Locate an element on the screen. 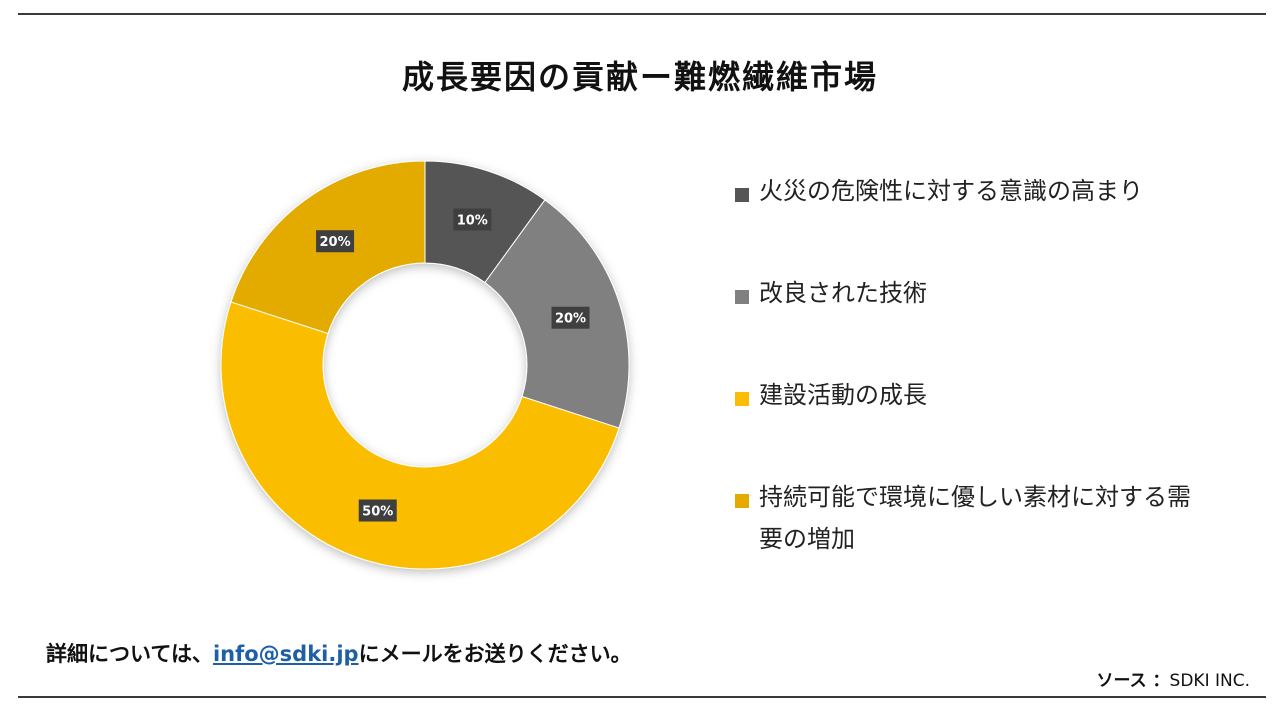  svg-text: 50% is located at coordinates (377, 512).